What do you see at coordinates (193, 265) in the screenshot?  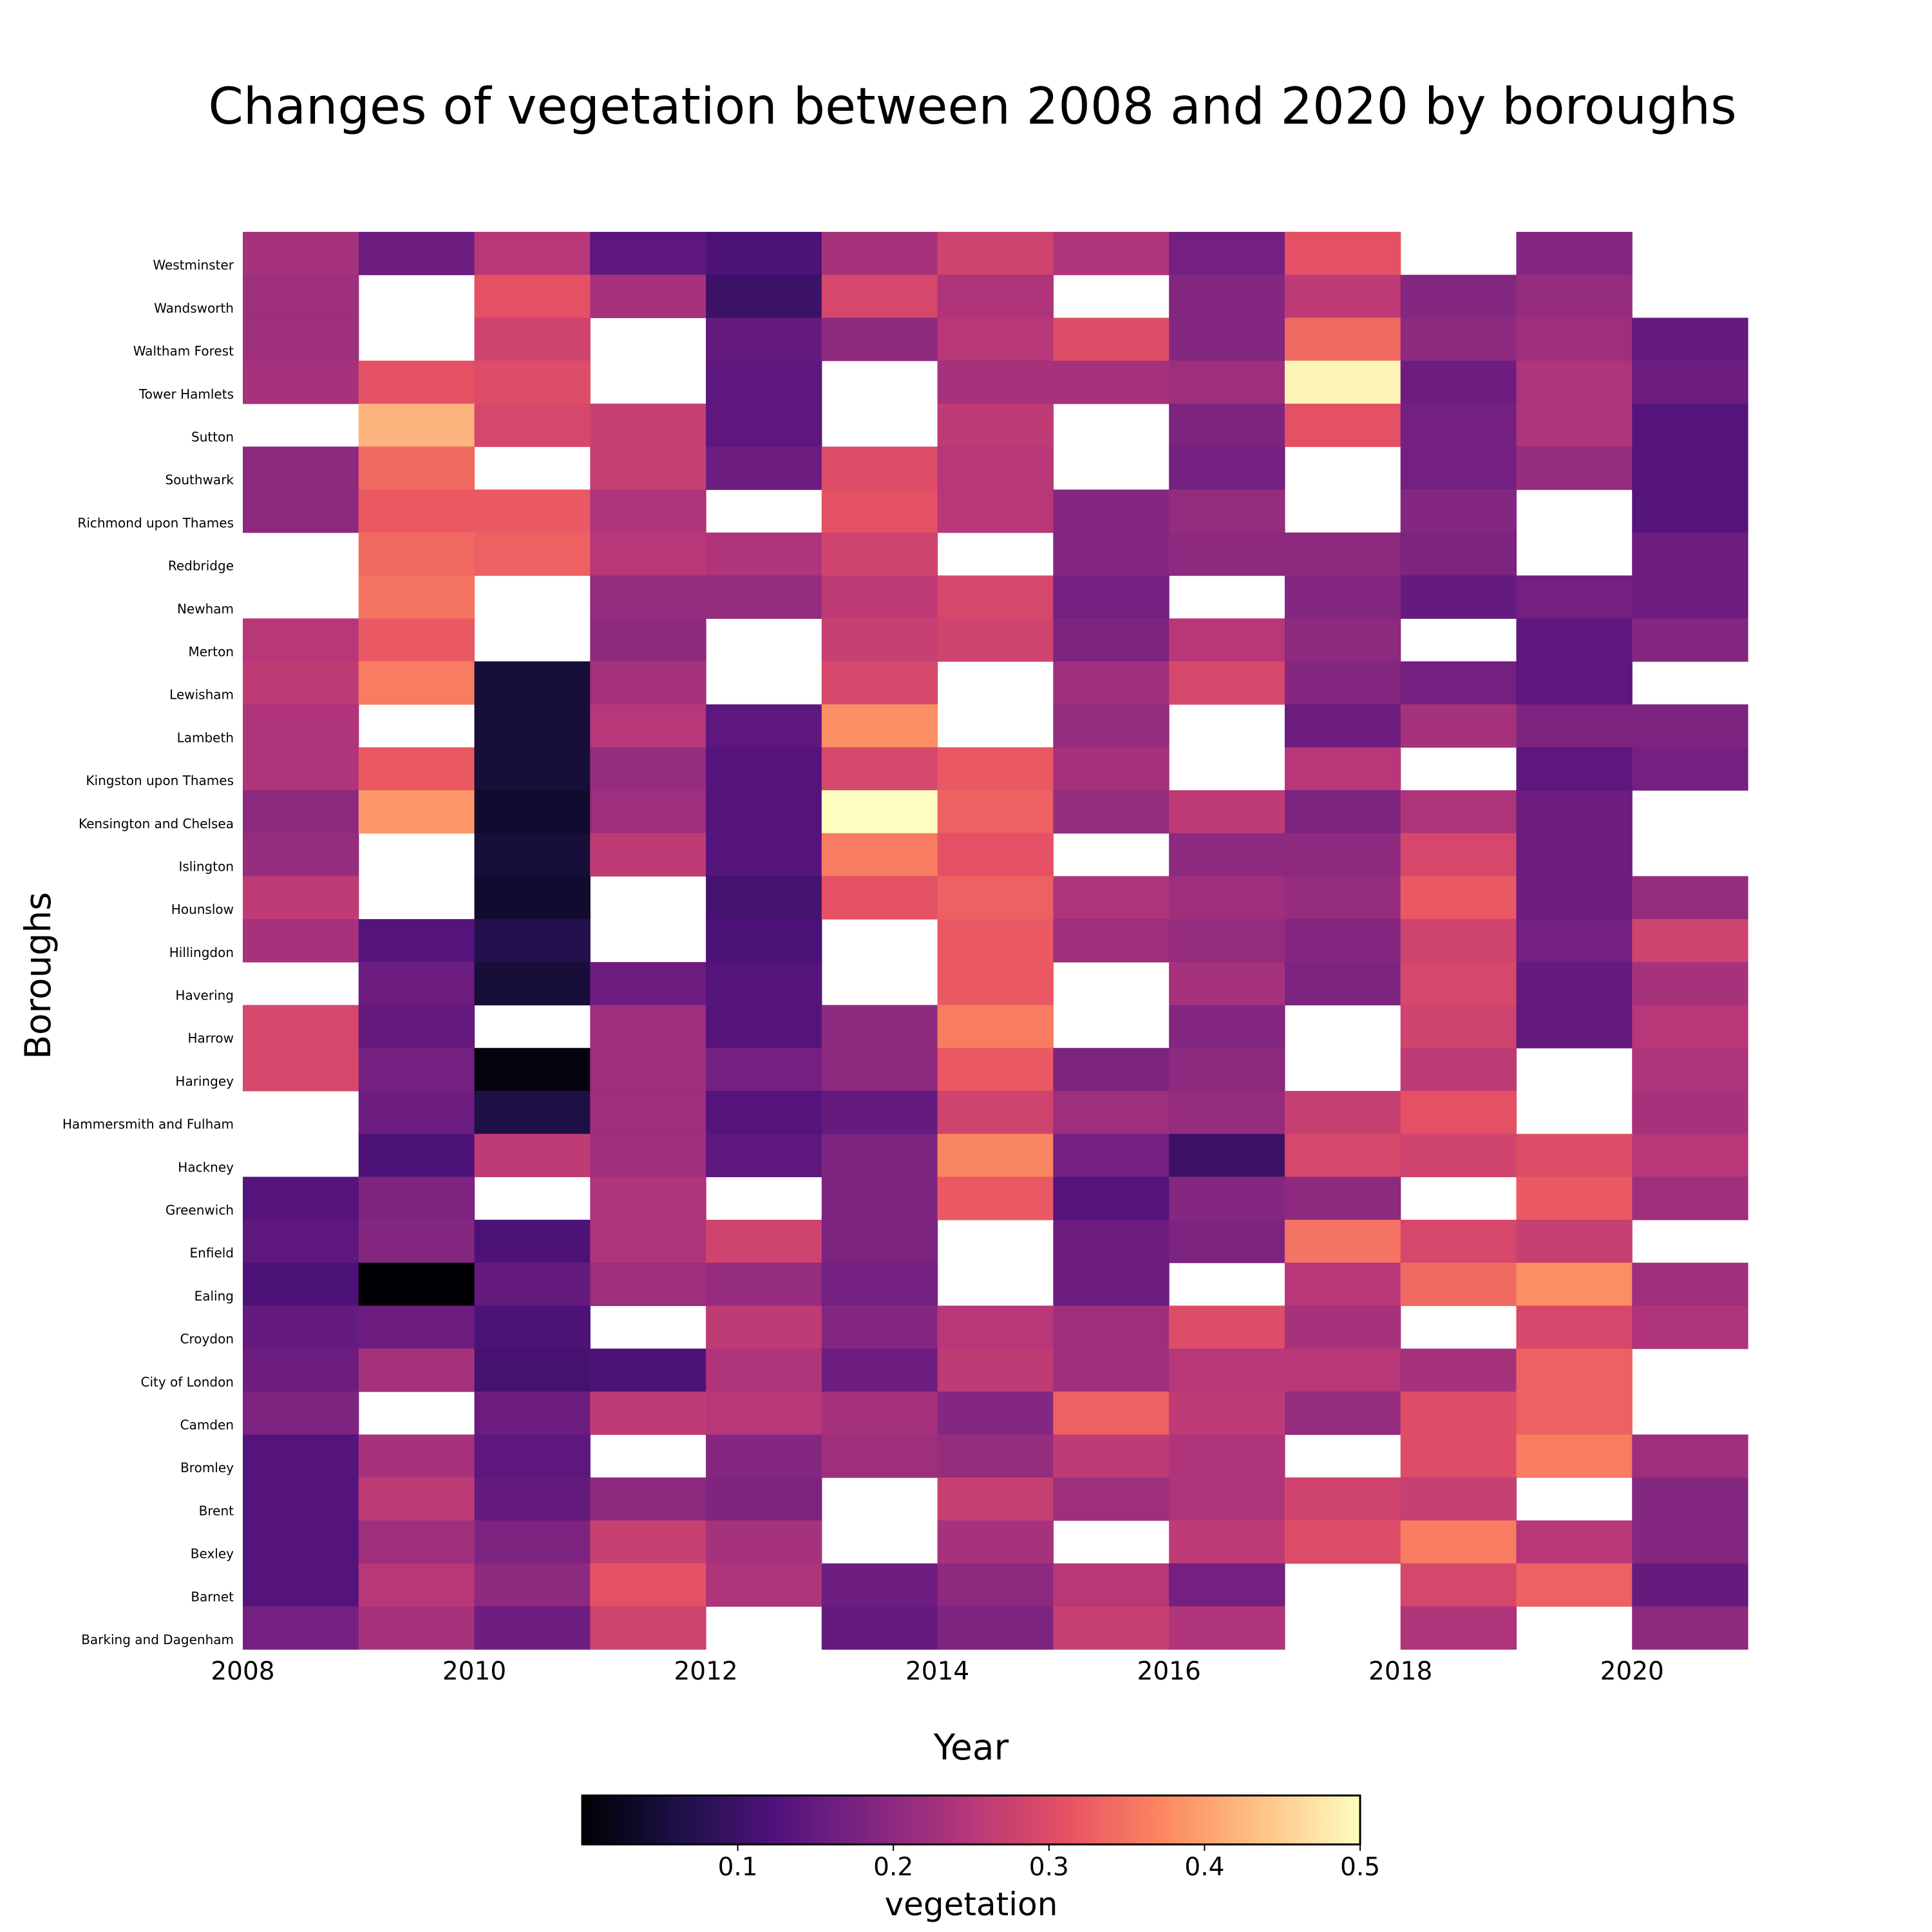 I see `y-tick-label: Westminster` at bounding box center [193, 265].